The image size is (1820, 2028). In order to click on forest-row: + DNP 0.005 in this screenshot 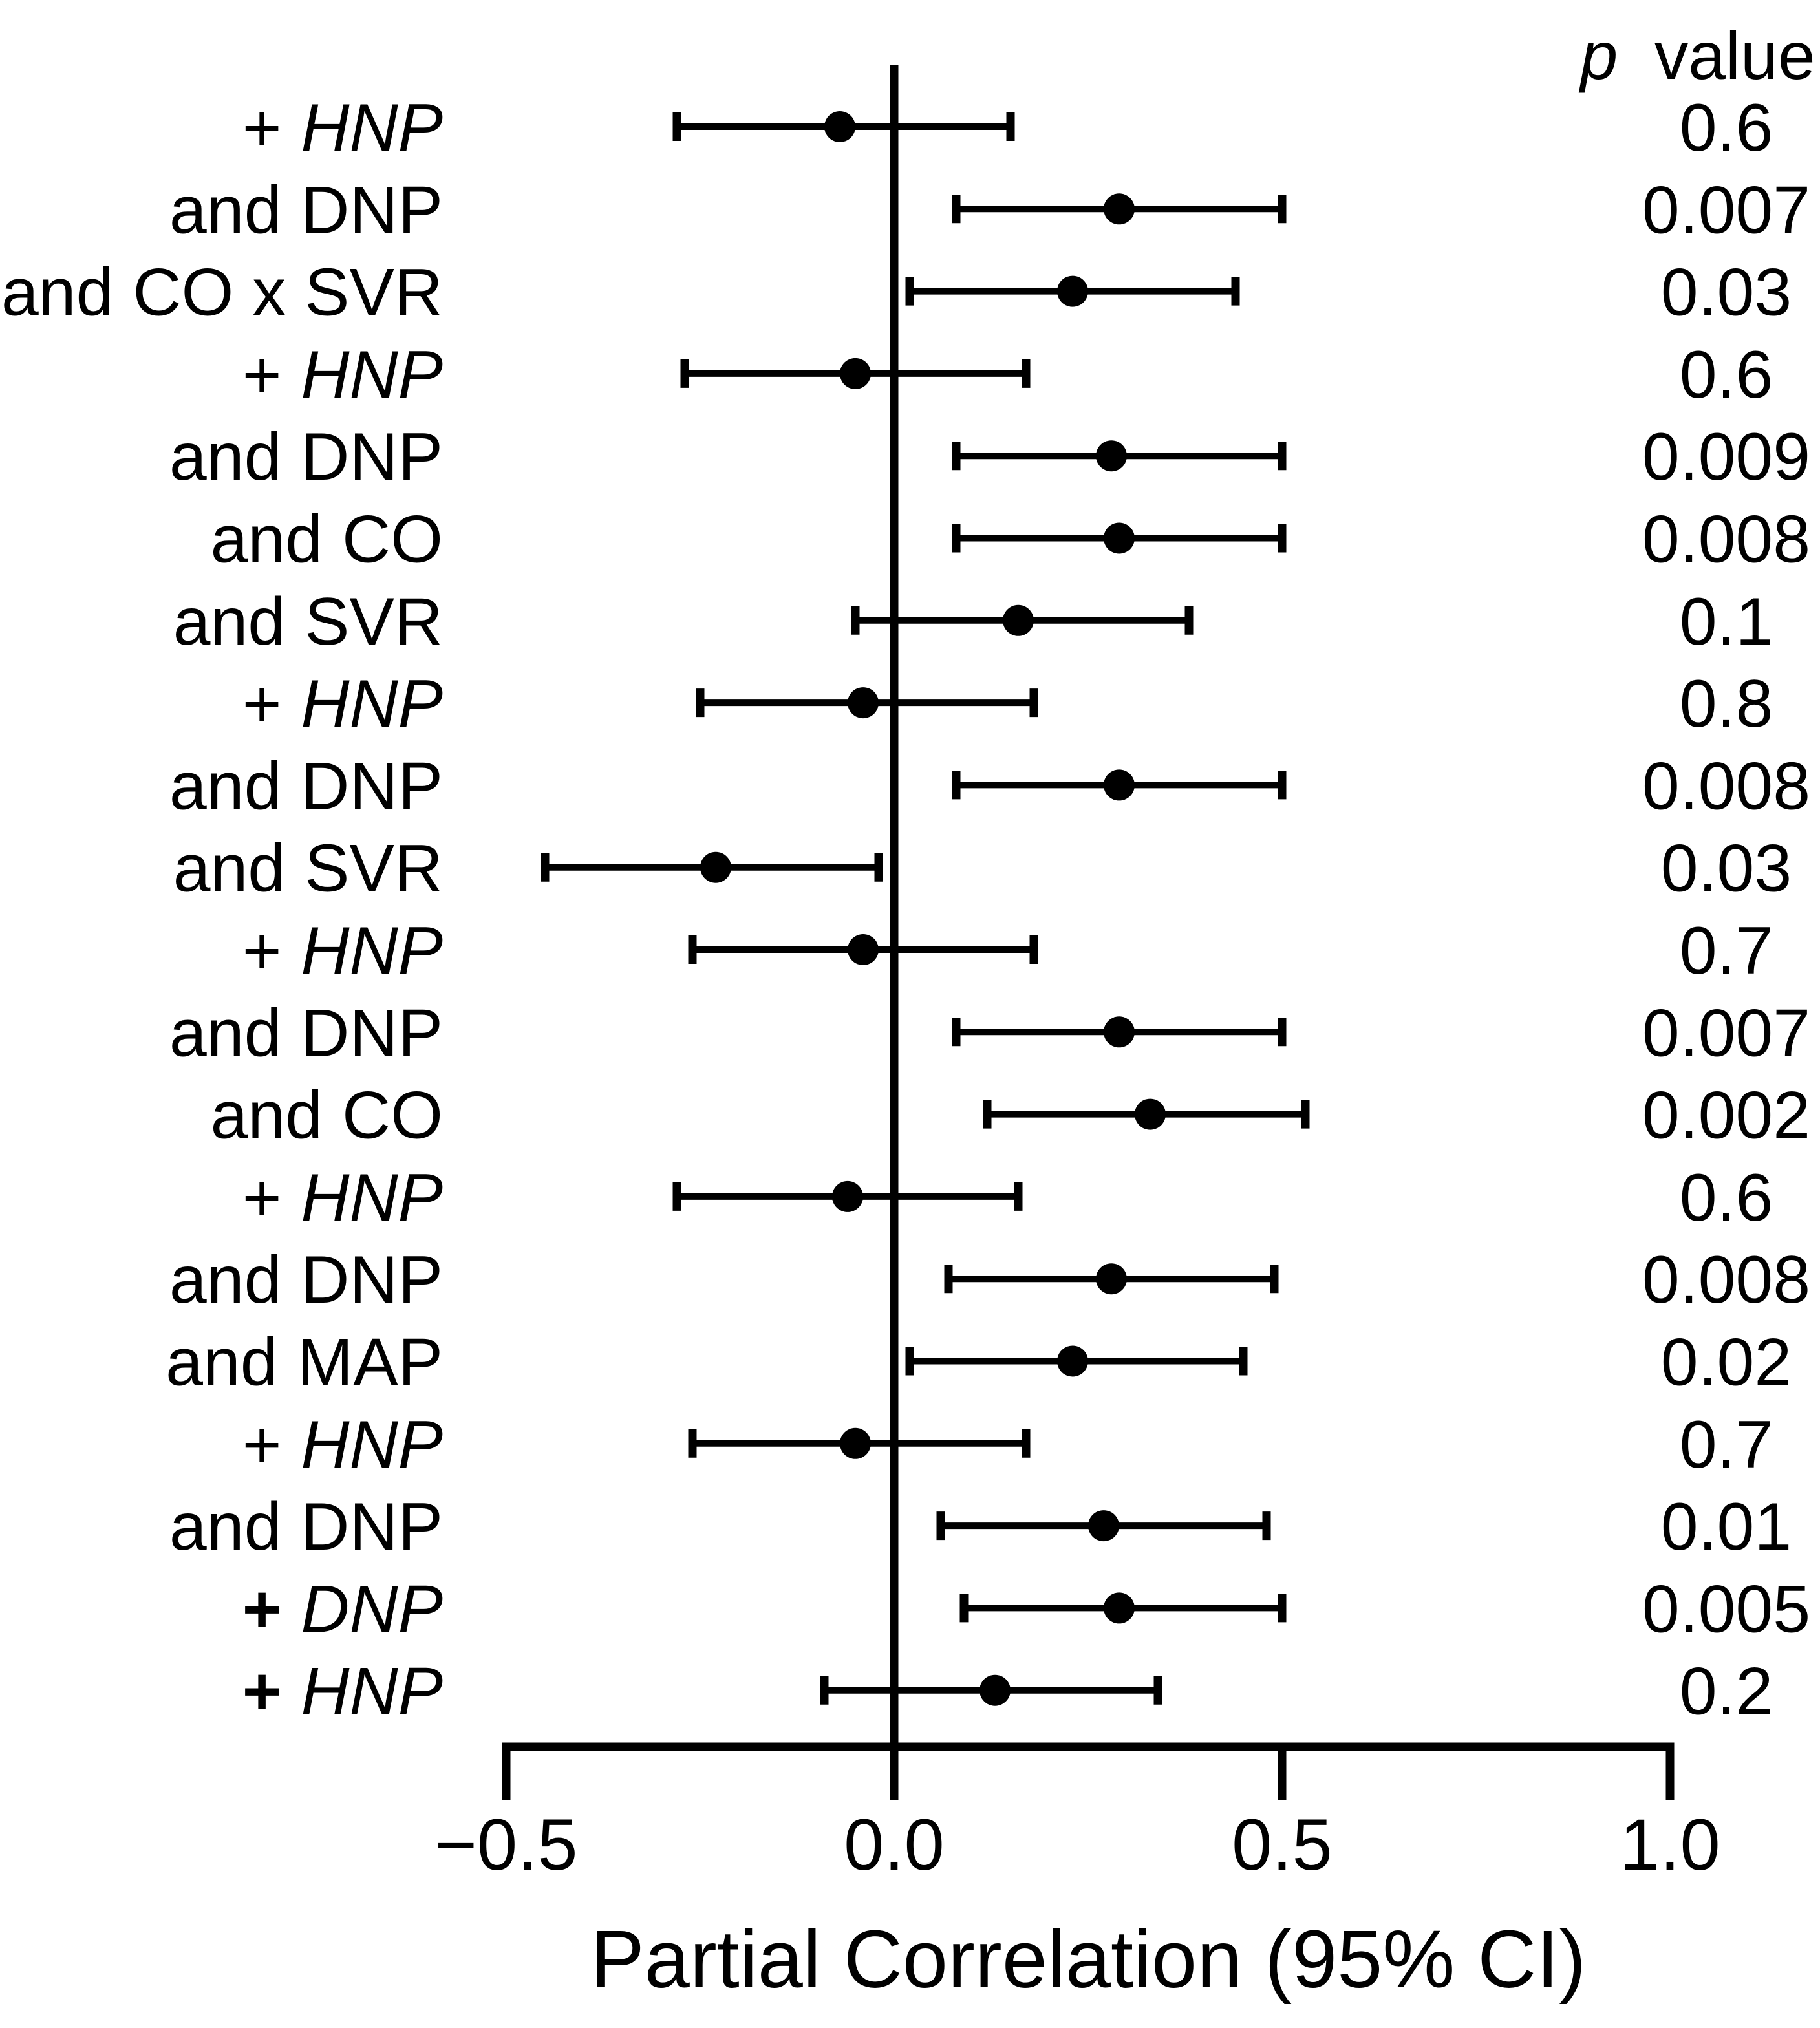, I will do `click(1026, 1609)`.